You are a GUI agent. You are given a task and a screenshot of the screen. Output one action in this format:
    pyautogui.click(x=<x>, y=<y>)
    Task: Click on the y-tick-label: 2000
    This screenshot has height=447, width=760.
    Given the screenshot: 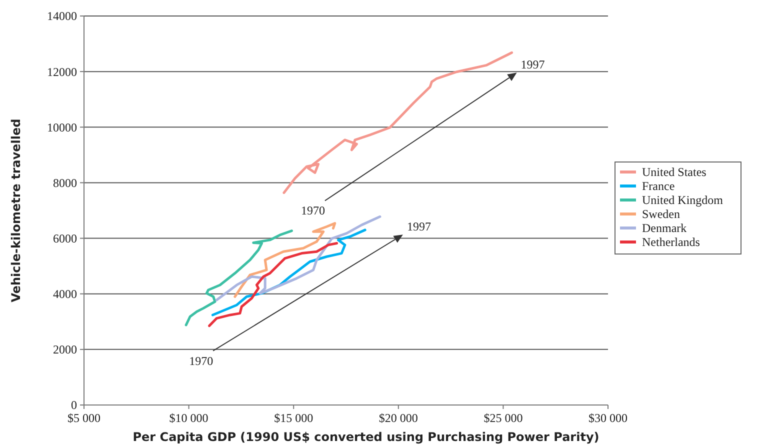 What is the action you would take?
    pyautogui.click(x=65, y=349)
    